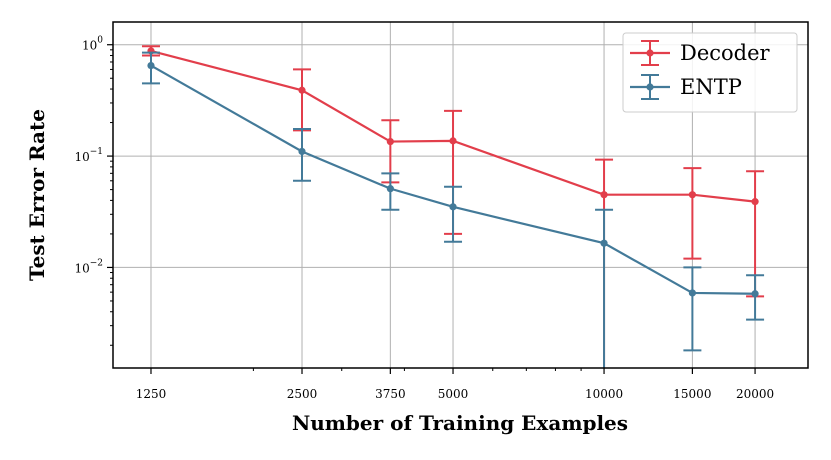  I want to click on x-tick-label: 20000, so click(755, 394).